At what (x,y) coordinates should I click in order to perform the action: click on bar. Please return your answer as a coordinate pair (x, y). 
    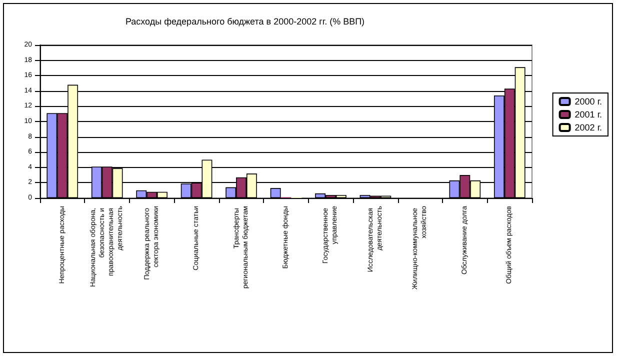
    Looking at the image, I should click on (275, 193).